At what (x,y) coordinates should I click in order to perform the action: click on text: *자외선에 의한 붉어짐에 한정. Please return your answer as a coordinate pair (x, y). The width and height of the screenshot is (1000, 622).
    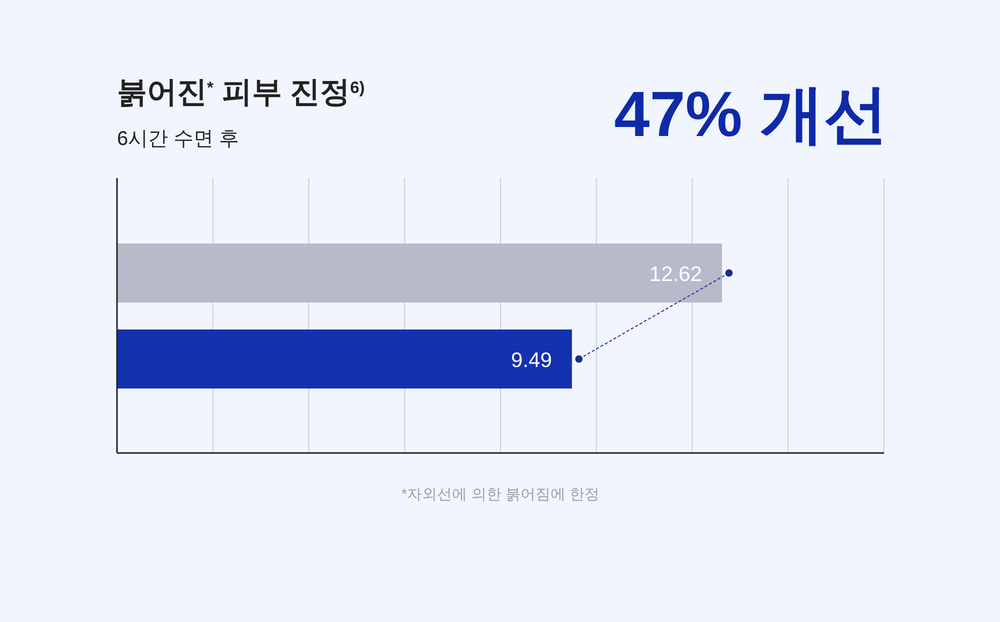
    Looking at the image, I should click on (500, 494).